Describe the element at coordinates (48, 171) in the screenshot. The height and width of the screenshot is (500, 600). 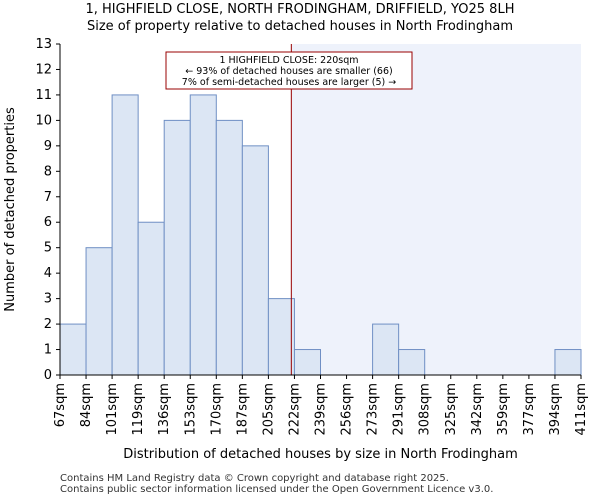
I see `y-tick-label: 8` at that location.